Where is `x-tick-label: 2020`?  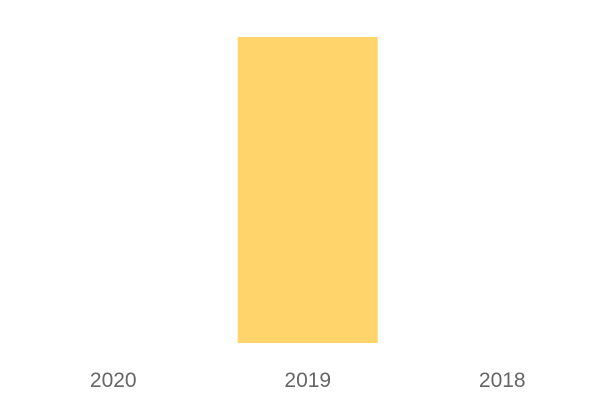
x-tick-label: 2020 is located at coordinates (113, 380).